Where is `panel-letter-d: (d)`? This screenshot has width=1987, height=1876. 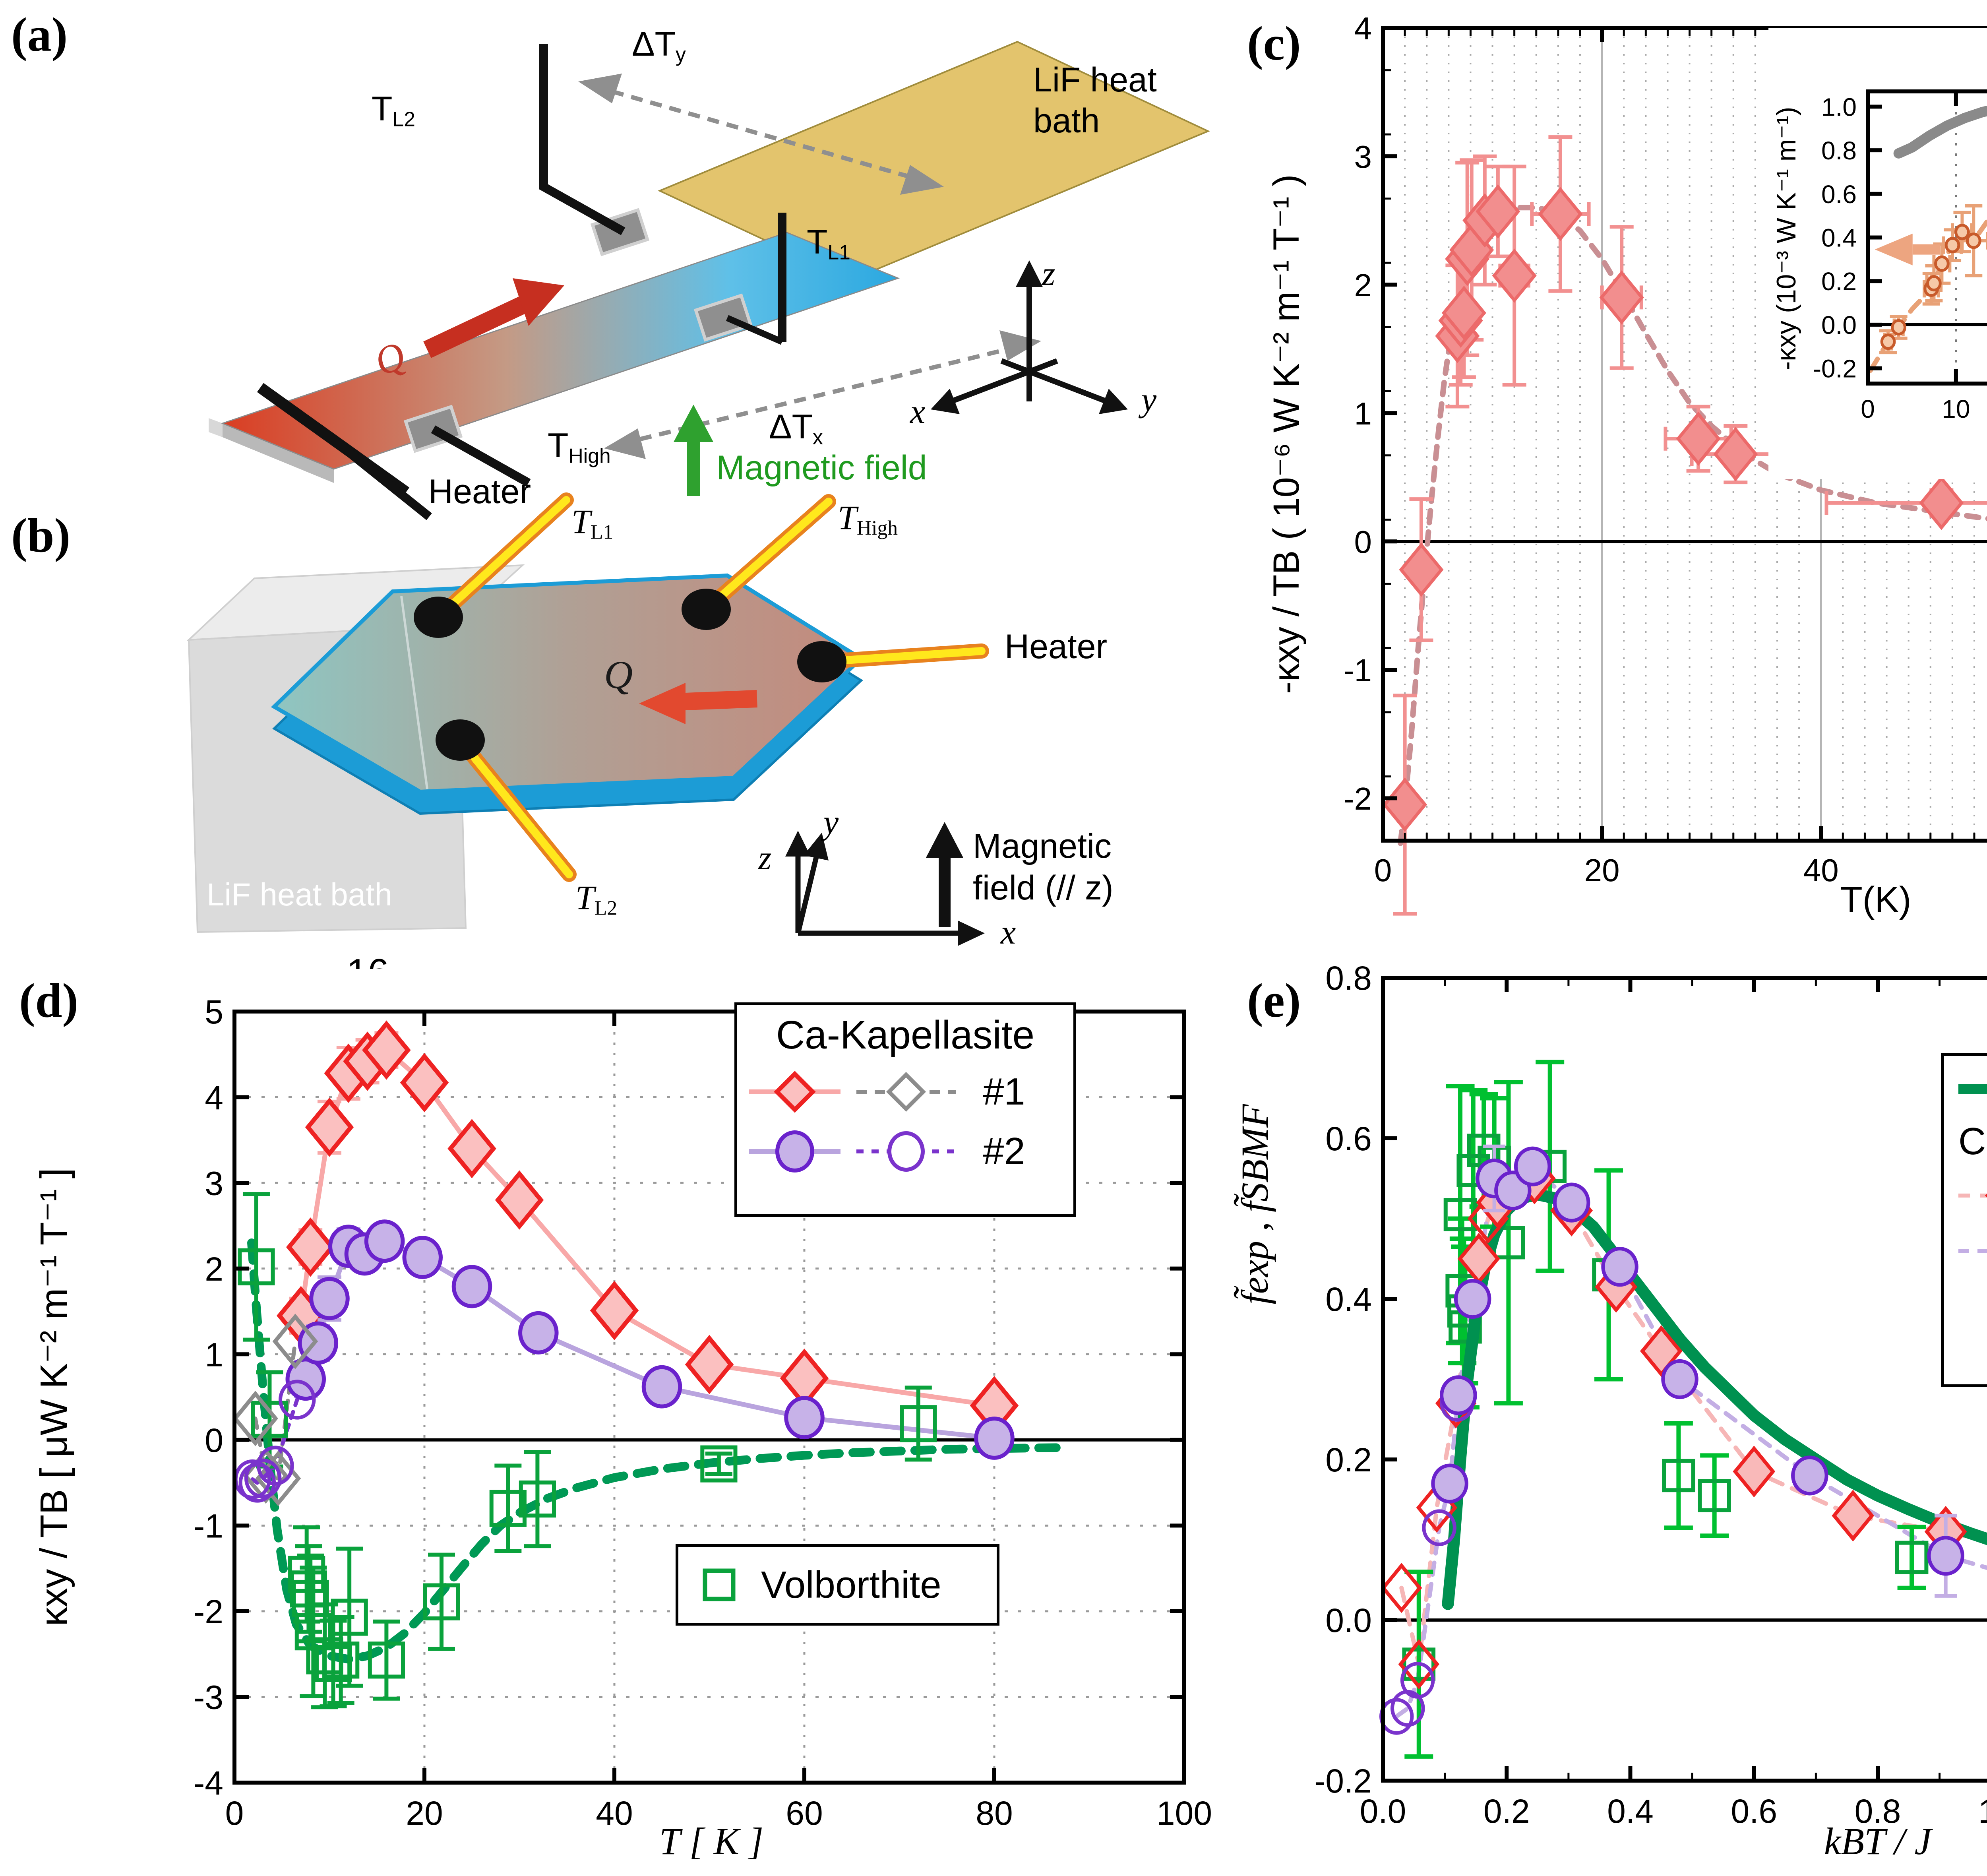 panel-letter-d: (d) is located at coordinates (49, 1000).